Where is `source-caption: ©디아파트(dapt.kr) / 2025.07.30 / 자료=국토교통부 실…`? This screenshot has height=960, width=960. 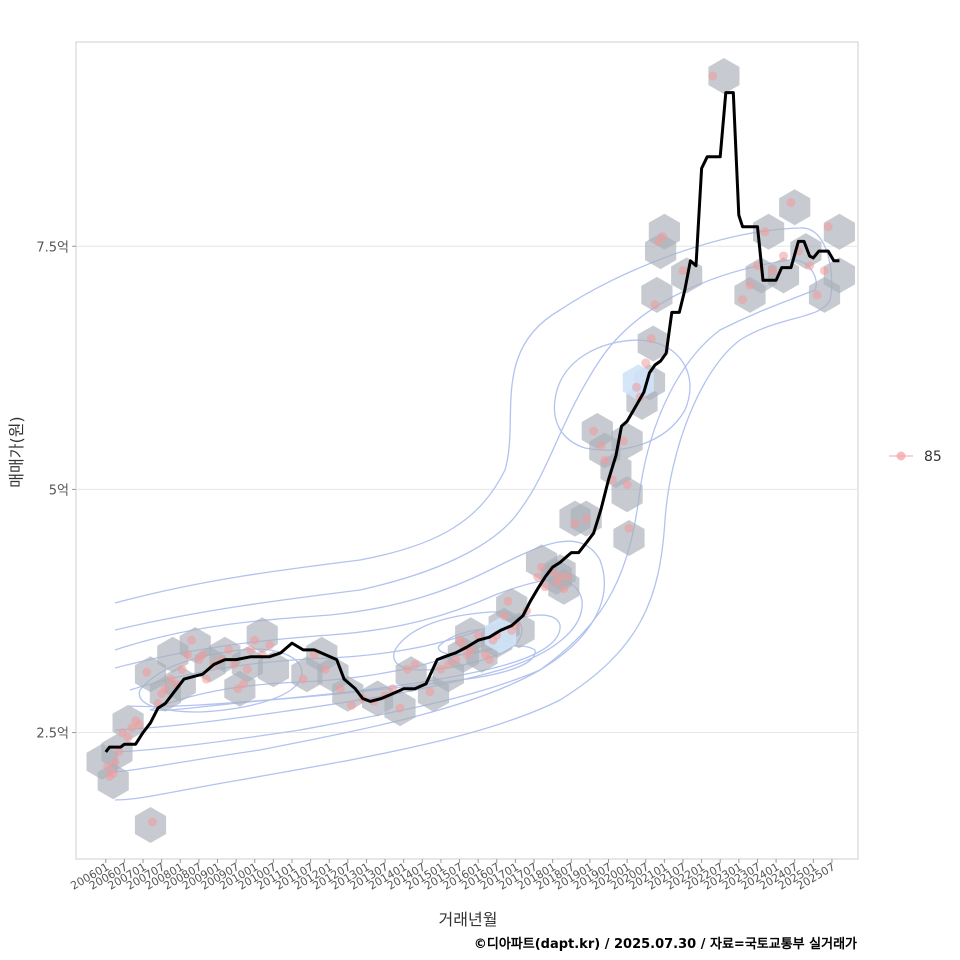
source-caption: ©디아파트(dapt.kr) / 2025.07.30 / 자료=국토교통부 실… is located at coordinates (665, 944).